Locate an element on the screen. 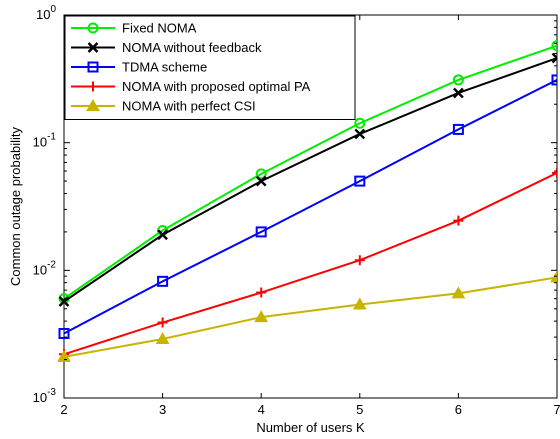 Image resolution: width=560 pixels, height=439 pixels. x-tick-label: 4 is located at coordinates (261, 409).